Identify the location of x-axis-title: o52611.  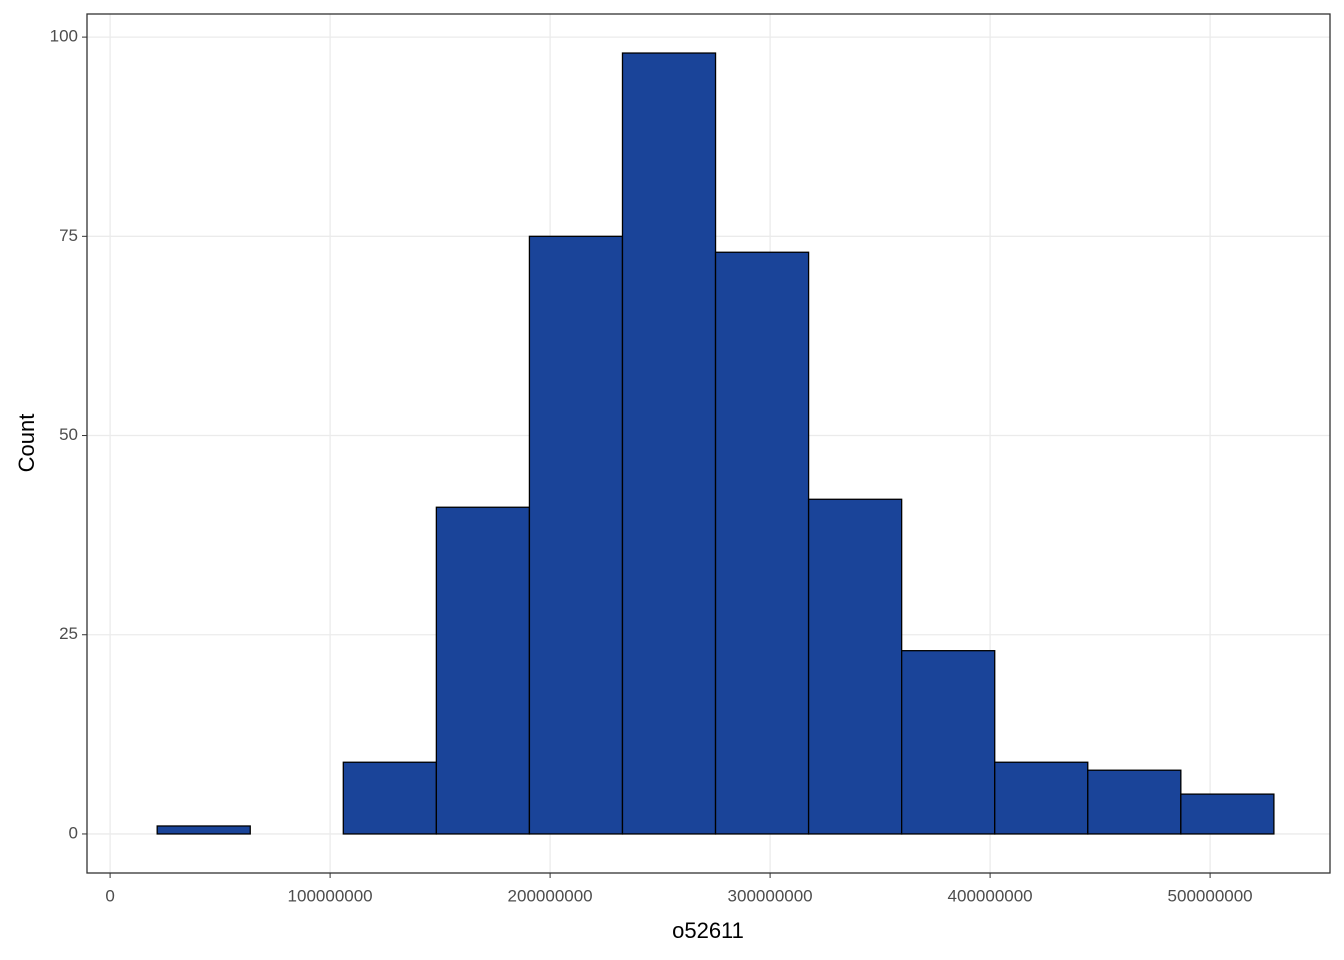
(708, 930).